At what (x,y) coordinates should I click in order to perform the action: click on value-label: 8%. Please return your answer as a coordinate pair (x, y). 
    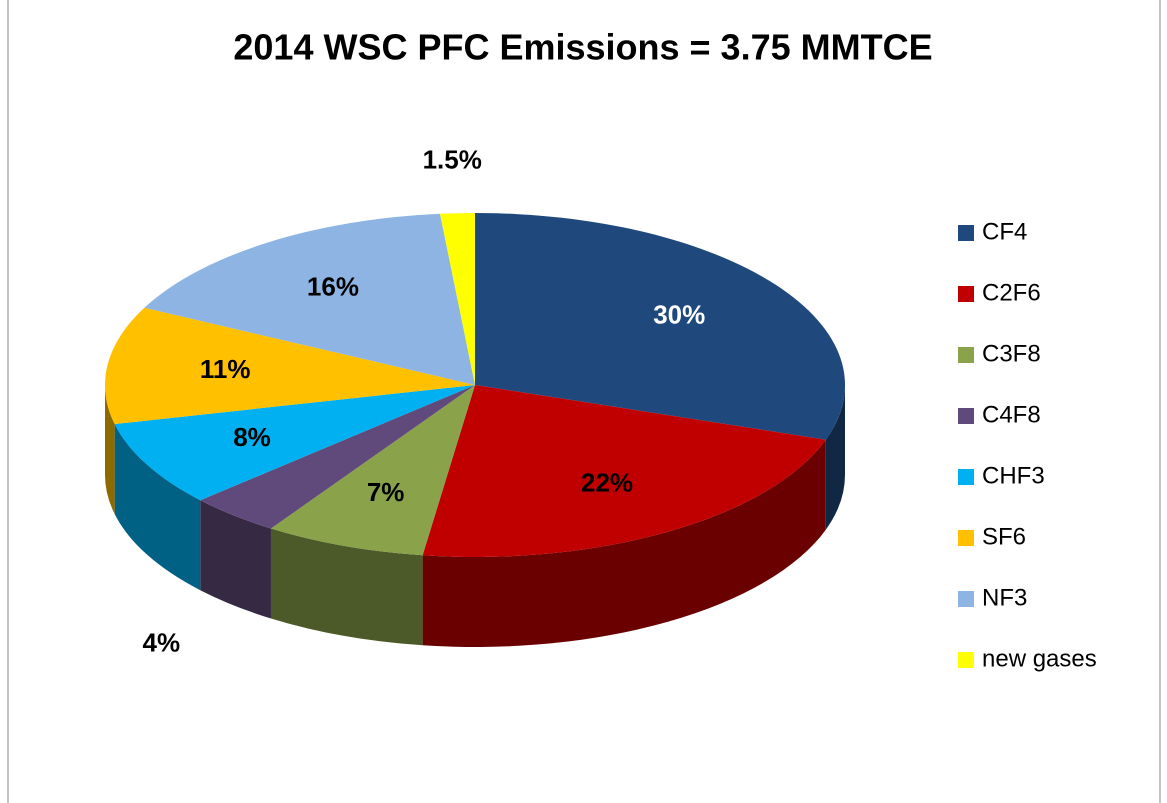
    Looking at the image, I should click on (252, 437).